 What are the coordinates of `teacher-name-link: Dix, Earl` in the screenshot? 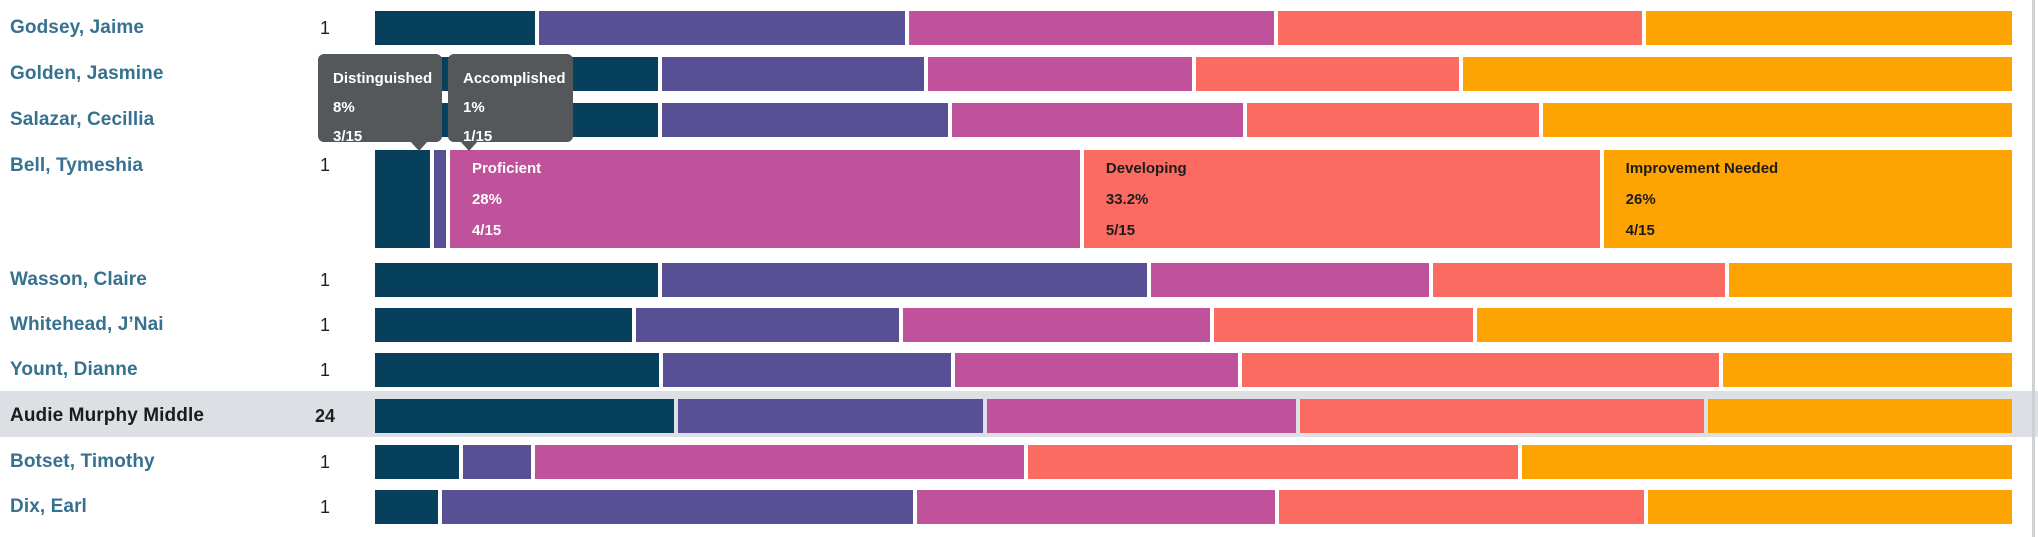 It's located at (48, 506).